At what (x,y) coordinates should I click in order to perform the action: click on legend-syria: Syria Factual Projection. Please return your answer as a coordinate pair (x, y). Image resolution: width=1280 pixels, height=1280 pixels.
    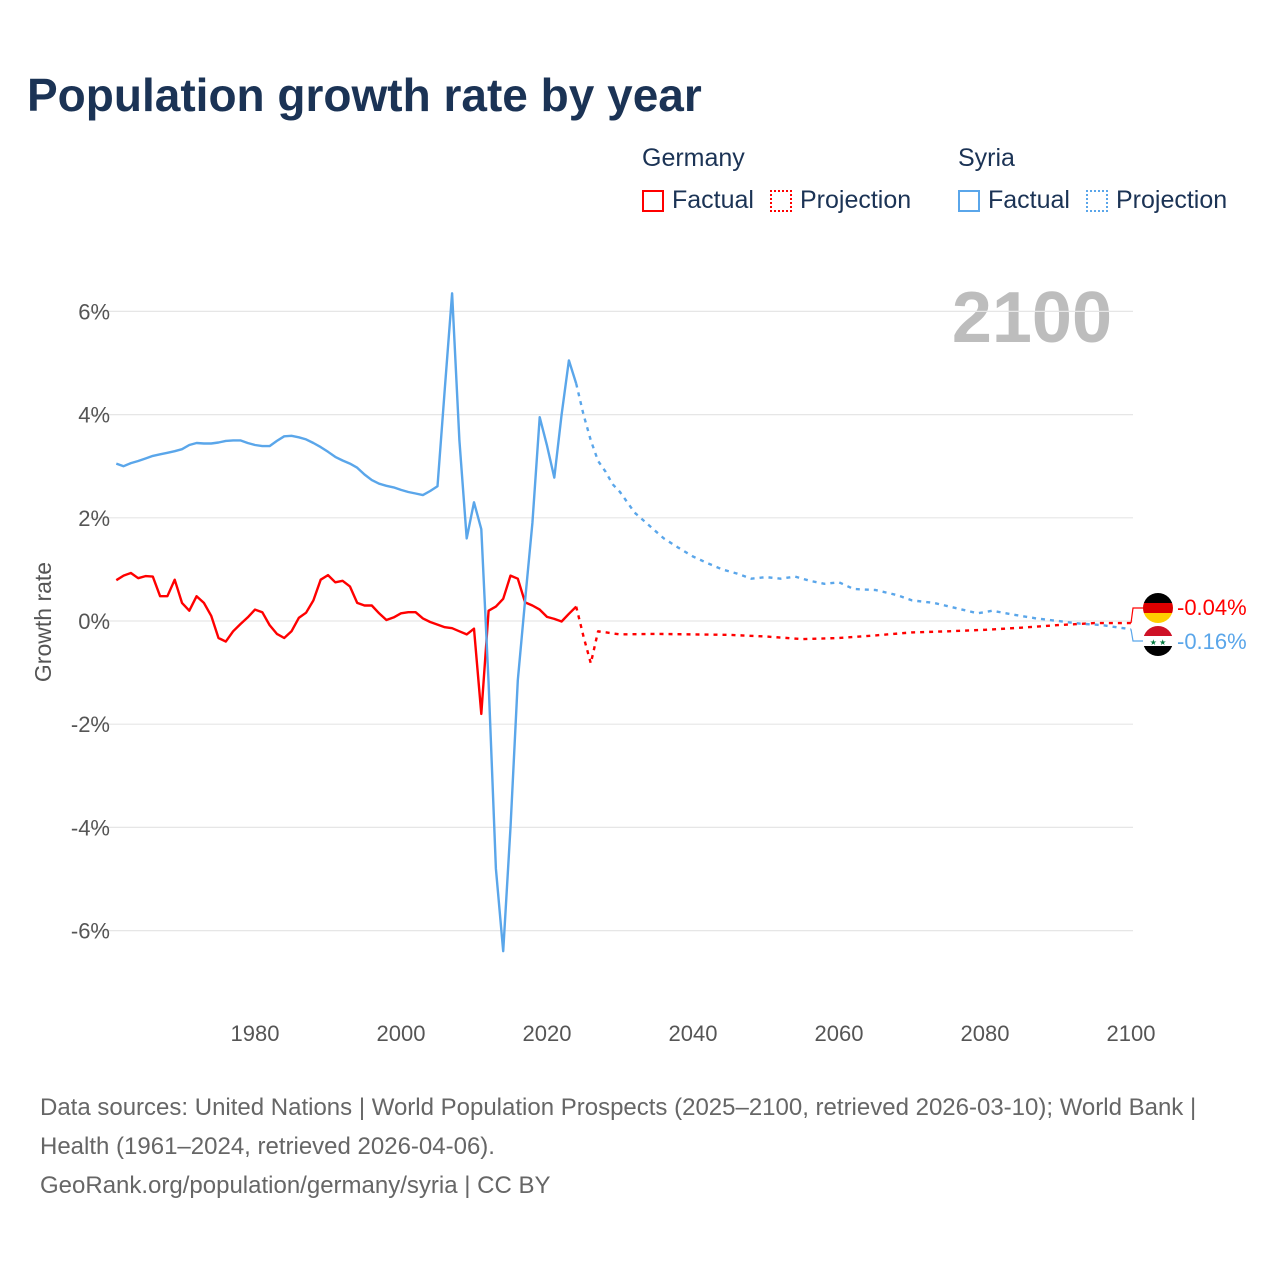
    Looking at the image, I should click on (1092, 179).